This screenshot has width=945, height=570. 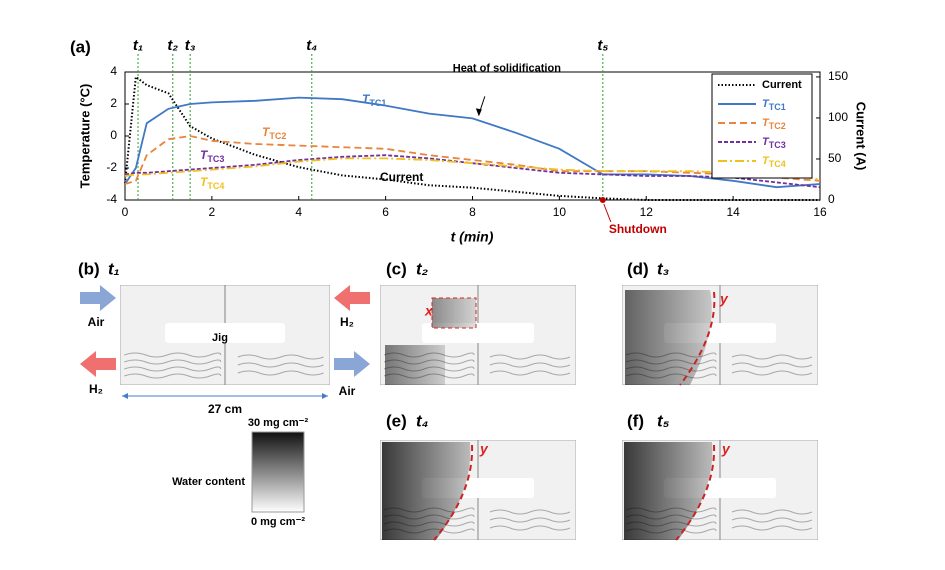 What do you see at coordinates (311, 45) in the screenshot?
I see `time-marker-label: t₄` at bounding box center [311, 45].